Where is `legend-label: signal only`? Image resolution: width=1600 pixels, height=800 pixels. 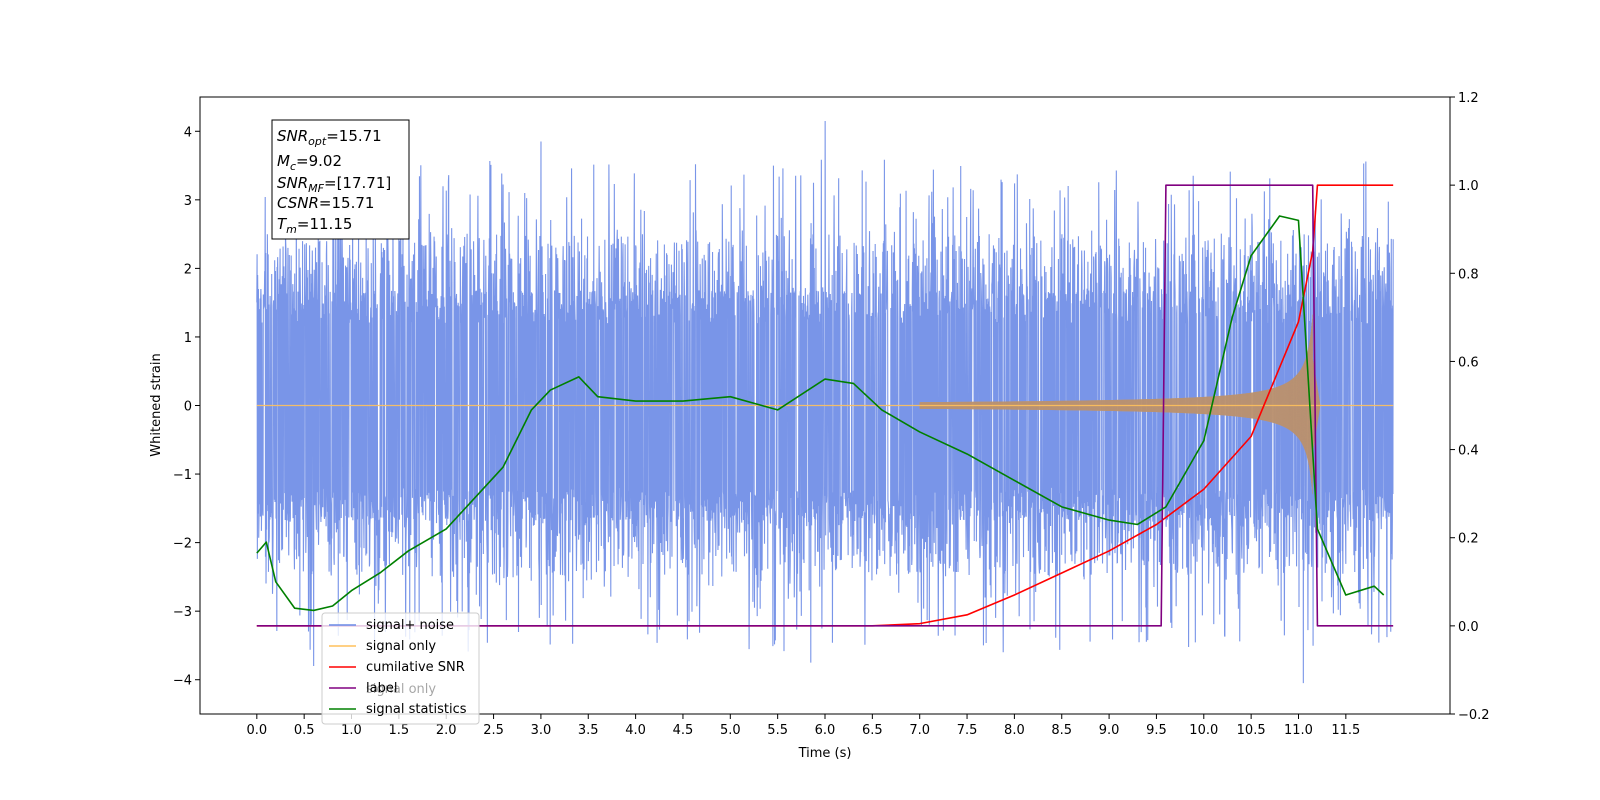 legend-label: signal only is located at coordinates (401, 646).